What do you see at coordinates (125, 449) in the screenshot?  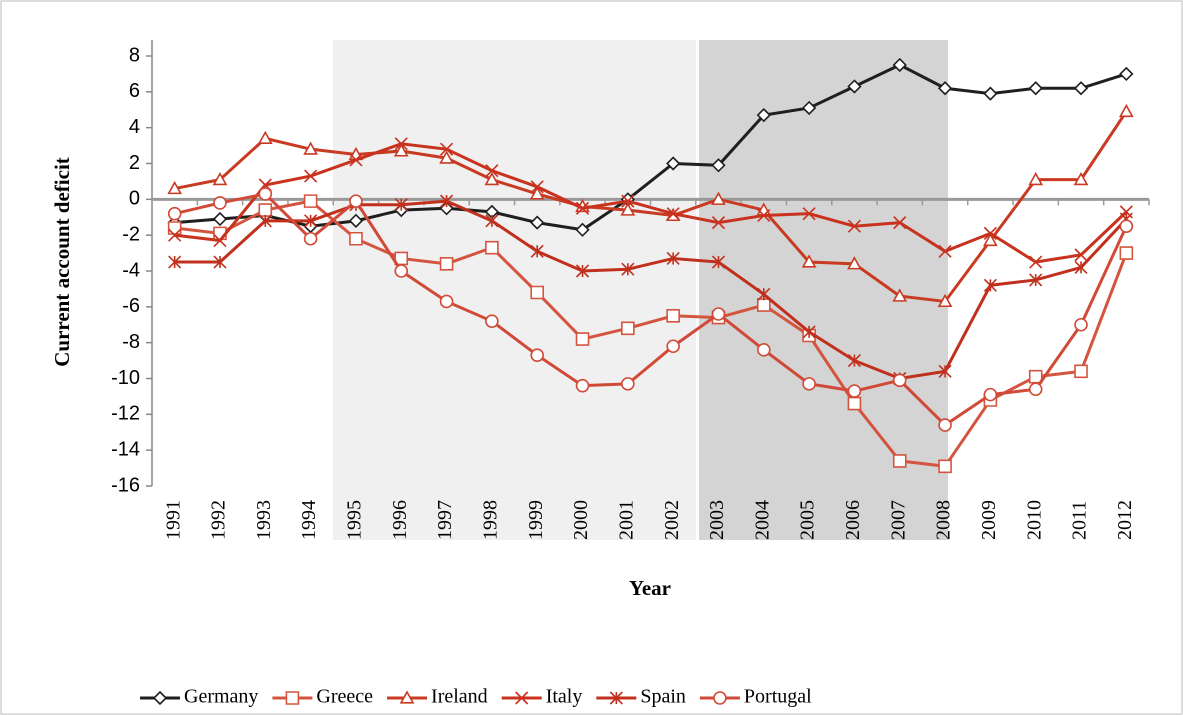 I see `y-tick-label: -14` at bounding box center [125, 449].